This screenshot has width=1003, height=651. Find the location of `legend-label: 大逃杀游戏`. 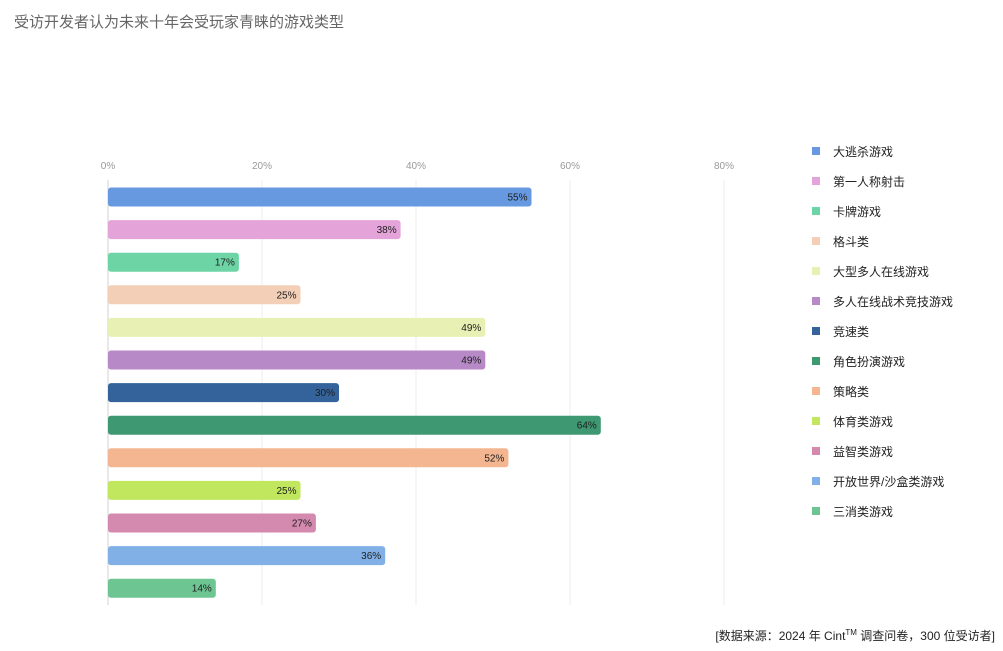

legend-label: 大逃杀游戏 is located at coordinates (863, 151).